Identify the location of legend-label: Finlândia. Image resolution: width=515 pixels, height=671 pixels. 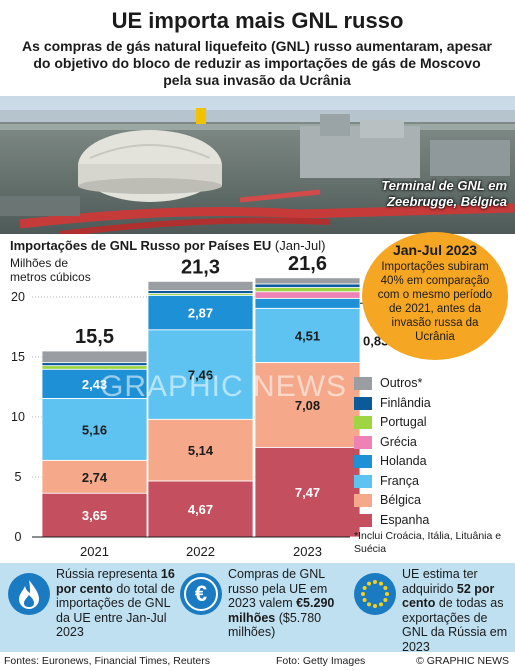
(405, 402).